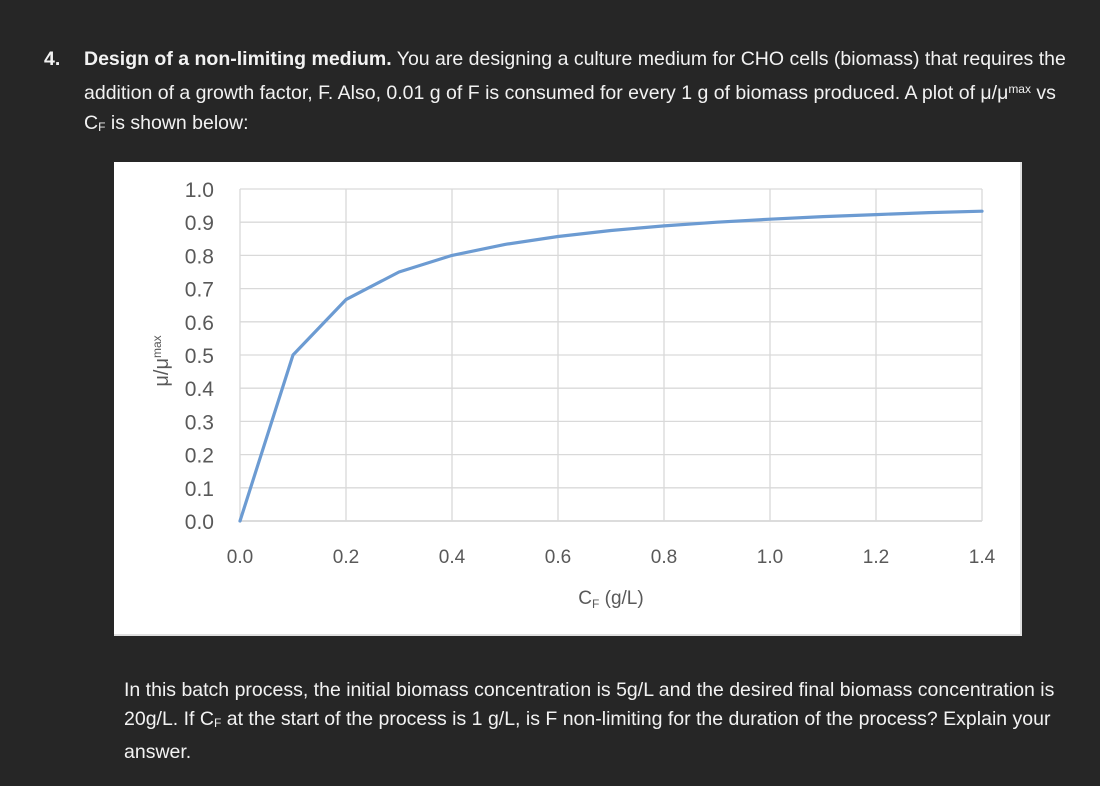  I want to click on y-tick-label: 1.0, so click(199, 190).